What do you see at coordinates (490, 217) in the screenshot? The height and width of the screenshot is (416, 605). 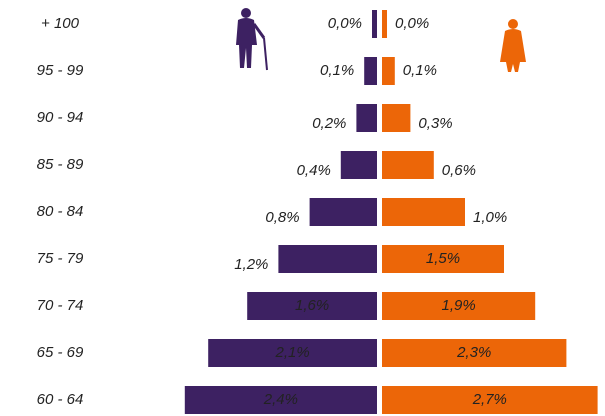 I see `value-label: 1,0%` at bounding box center [490, 217].